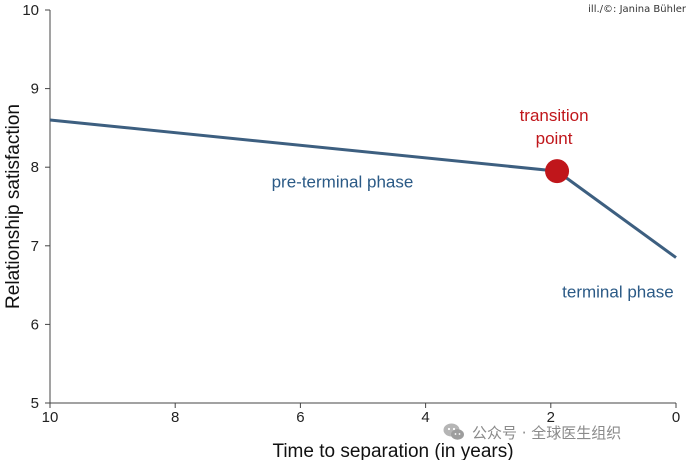 This screenshot has height=460, width=692. What do you see at coordinates (554, 138) in the screenshot?
I see `transition-point-label-line-2: point` at bounding box center [554, 138].